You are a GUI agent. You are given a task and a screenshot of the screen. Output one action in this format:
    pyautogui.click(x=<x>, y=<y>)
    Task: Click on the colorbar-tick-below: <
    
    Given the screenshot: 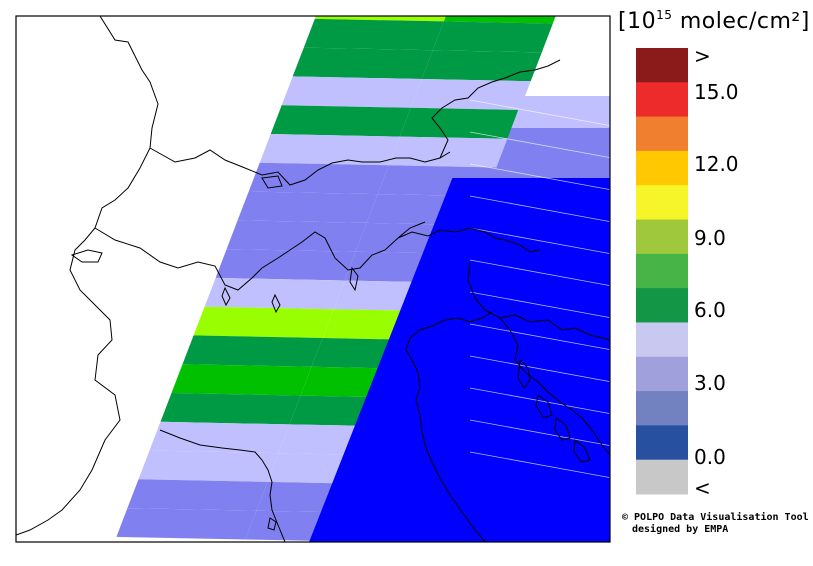 What is the action you would take?
    pyautogui.click(x=702, y=488)
    